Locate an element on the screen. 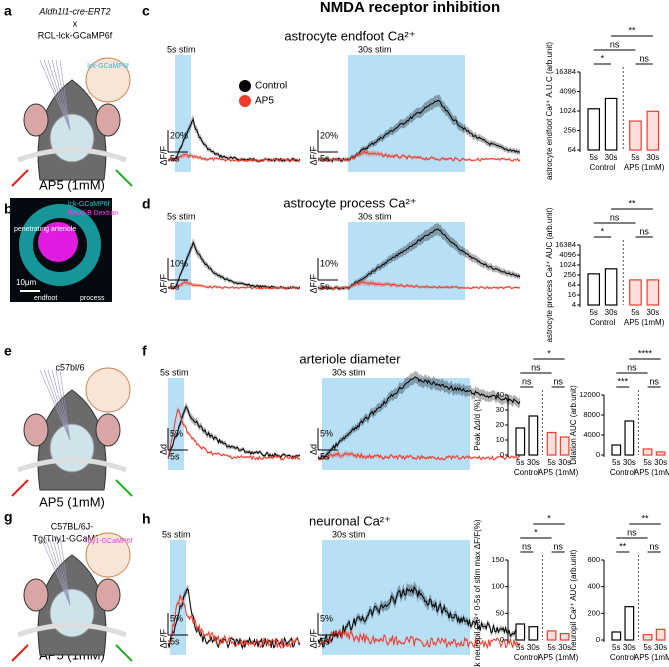 Image resolution: width=669 pixels, height=667 pixels. window is located at coordinates (72, 448).